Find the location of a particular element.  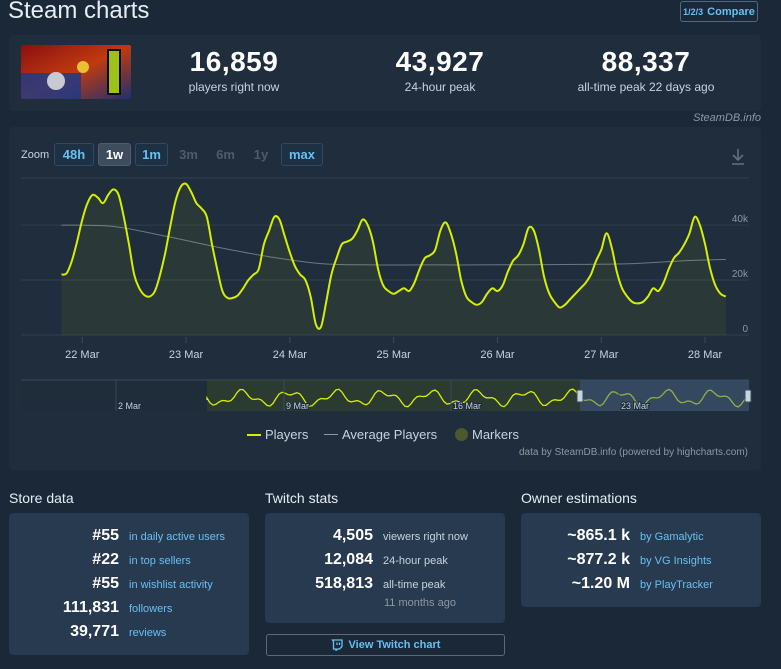

zoom-label: Zoom is located at coordinates (35, 155).